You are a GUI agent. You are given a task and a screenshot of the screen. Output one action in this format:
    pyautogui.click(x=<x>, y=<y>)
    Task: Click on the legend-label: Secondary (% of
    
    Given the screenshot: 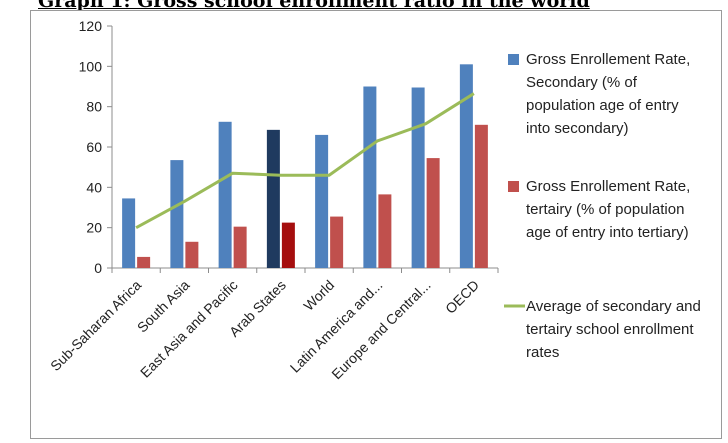 What is the action you would take?
    pyautogui.click(x=582, y=82)
    